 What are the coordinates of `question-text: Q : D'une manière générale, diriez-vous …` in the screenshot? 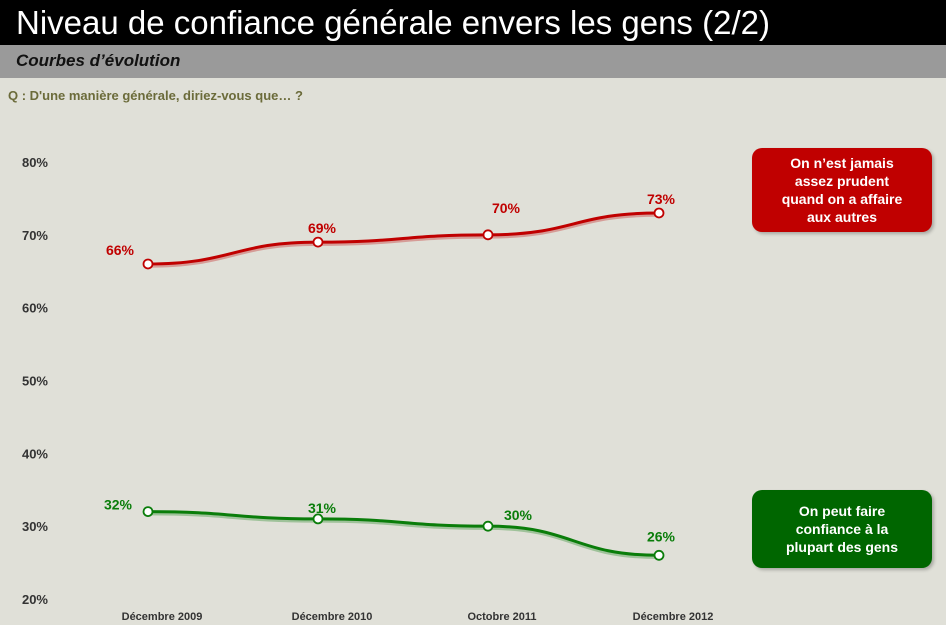 It's located at (155, 95).